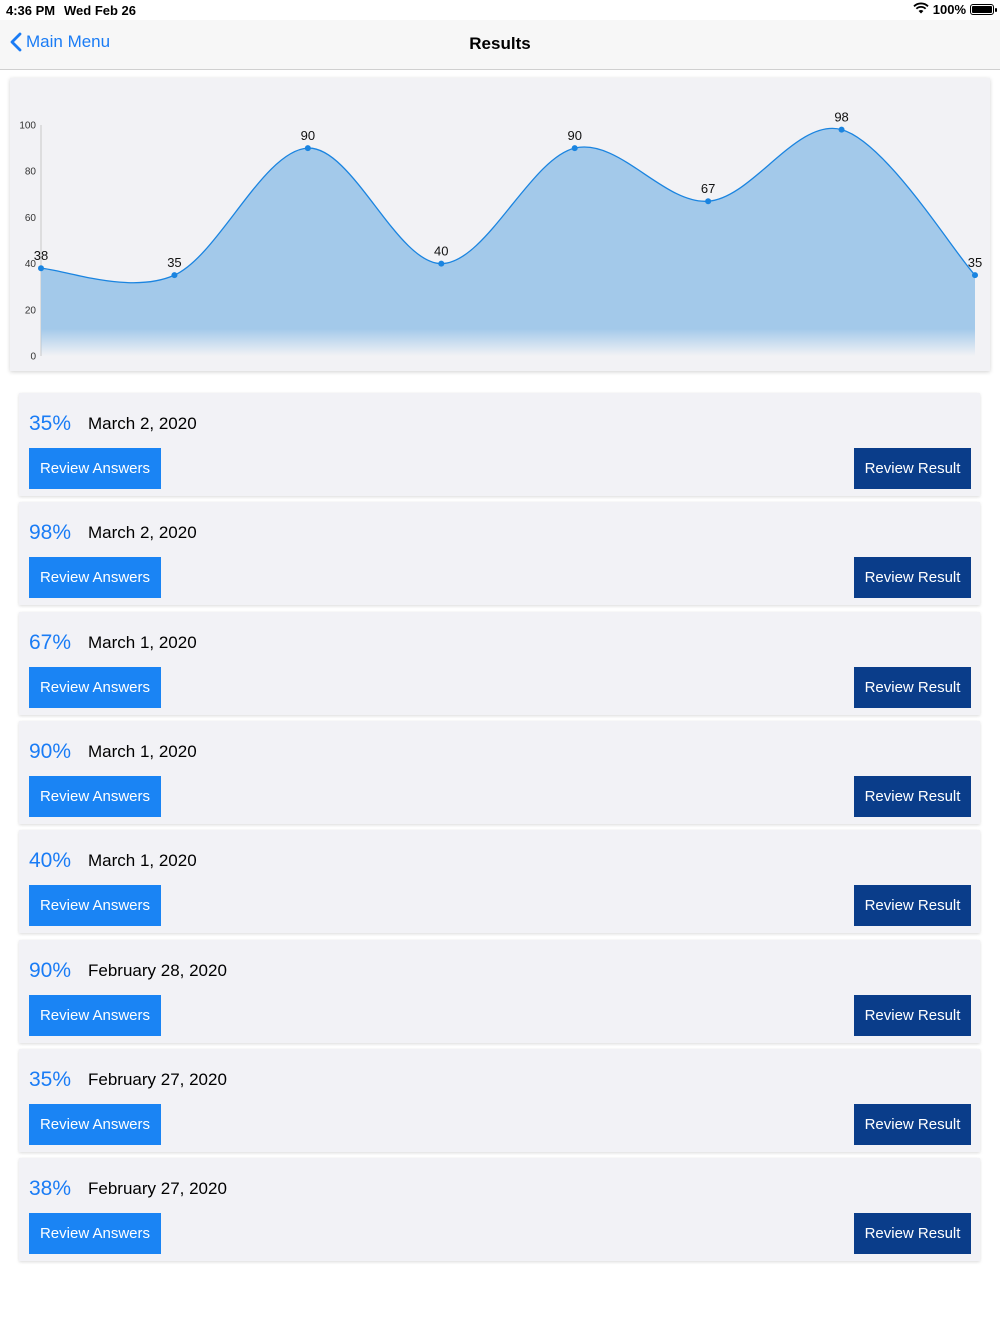  I want to click on data-label: 38, so click(41, 255).